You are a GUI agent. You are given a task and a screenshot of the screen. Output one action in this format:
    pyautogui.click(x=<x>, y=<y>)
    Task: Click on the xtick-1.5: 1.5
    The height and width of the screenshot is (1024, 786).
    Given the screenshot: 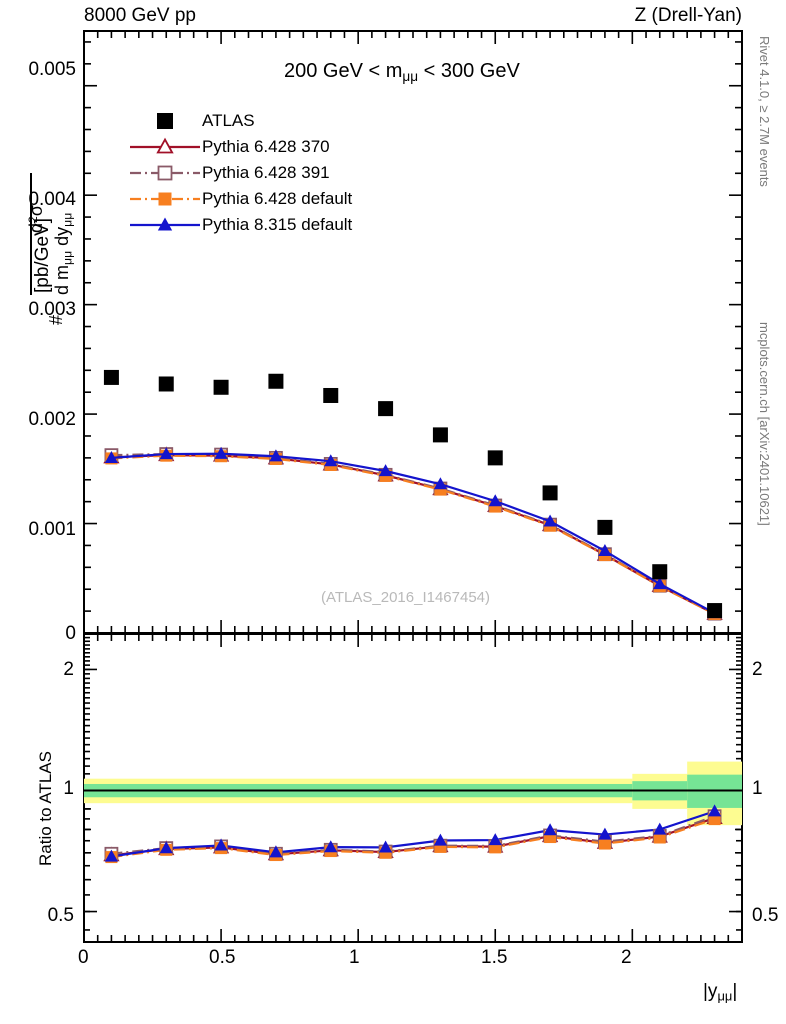 What is the action you would take?
    pyautogui.click(x=494, y=957)
    